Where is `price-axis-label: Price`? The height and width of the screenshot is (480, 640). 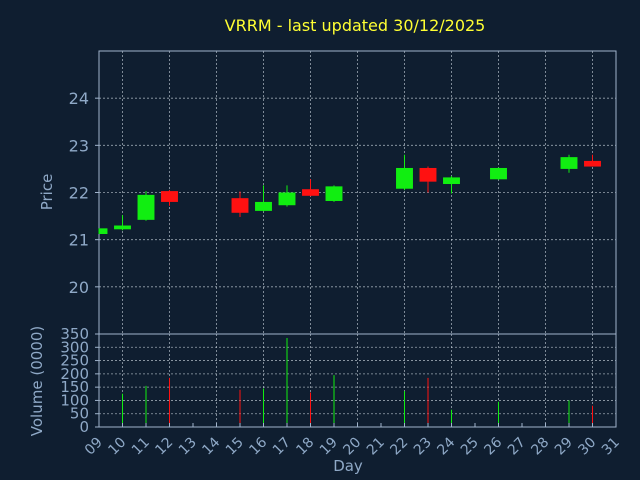
price-axis-label: Price is located at coordinates (47, 192).